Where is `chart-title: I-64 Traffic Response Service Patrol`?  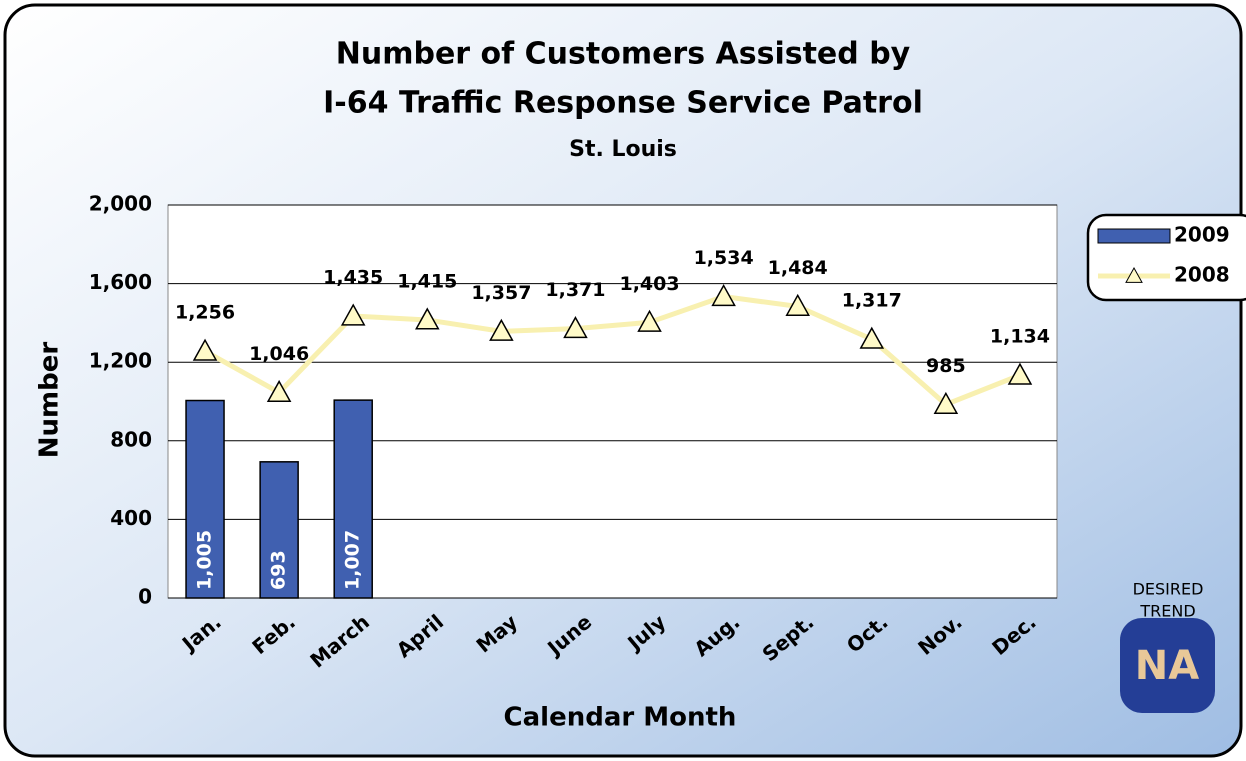 chart-title: I-64 Traffic Response Service Patrol is located at coordinates (623, 103).